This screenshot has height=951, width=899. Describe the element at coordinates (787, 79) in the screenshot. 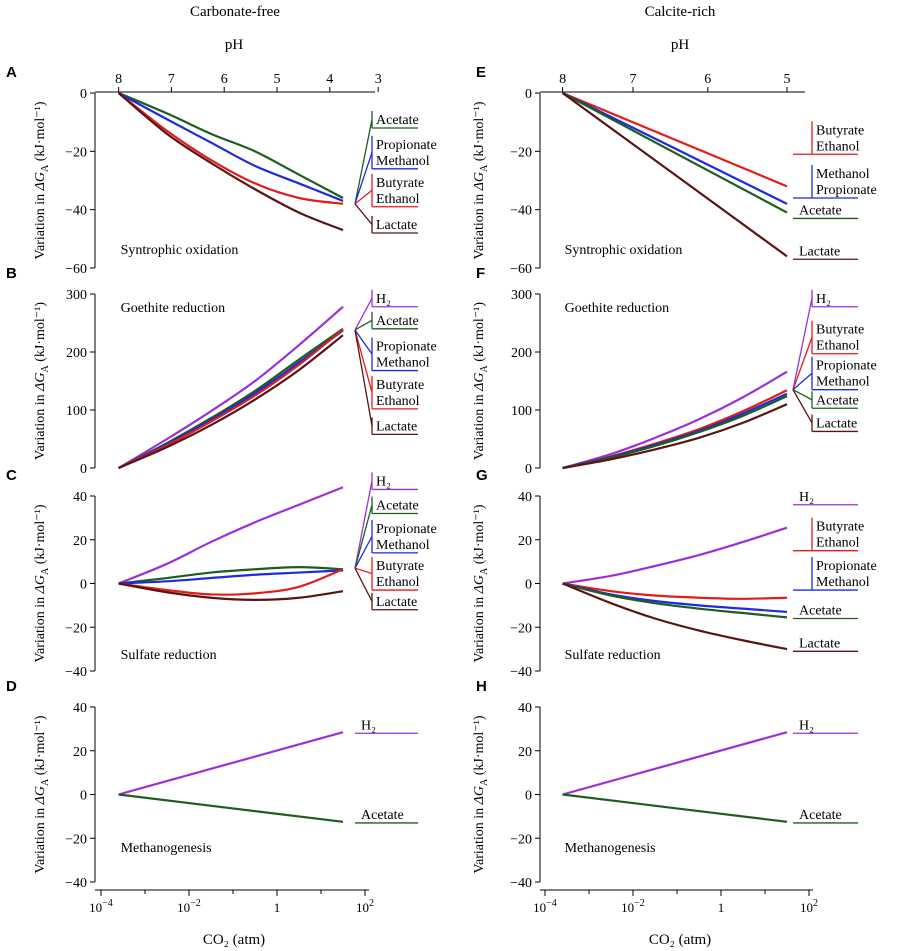

I see `top-tick-label: 5` at that location.